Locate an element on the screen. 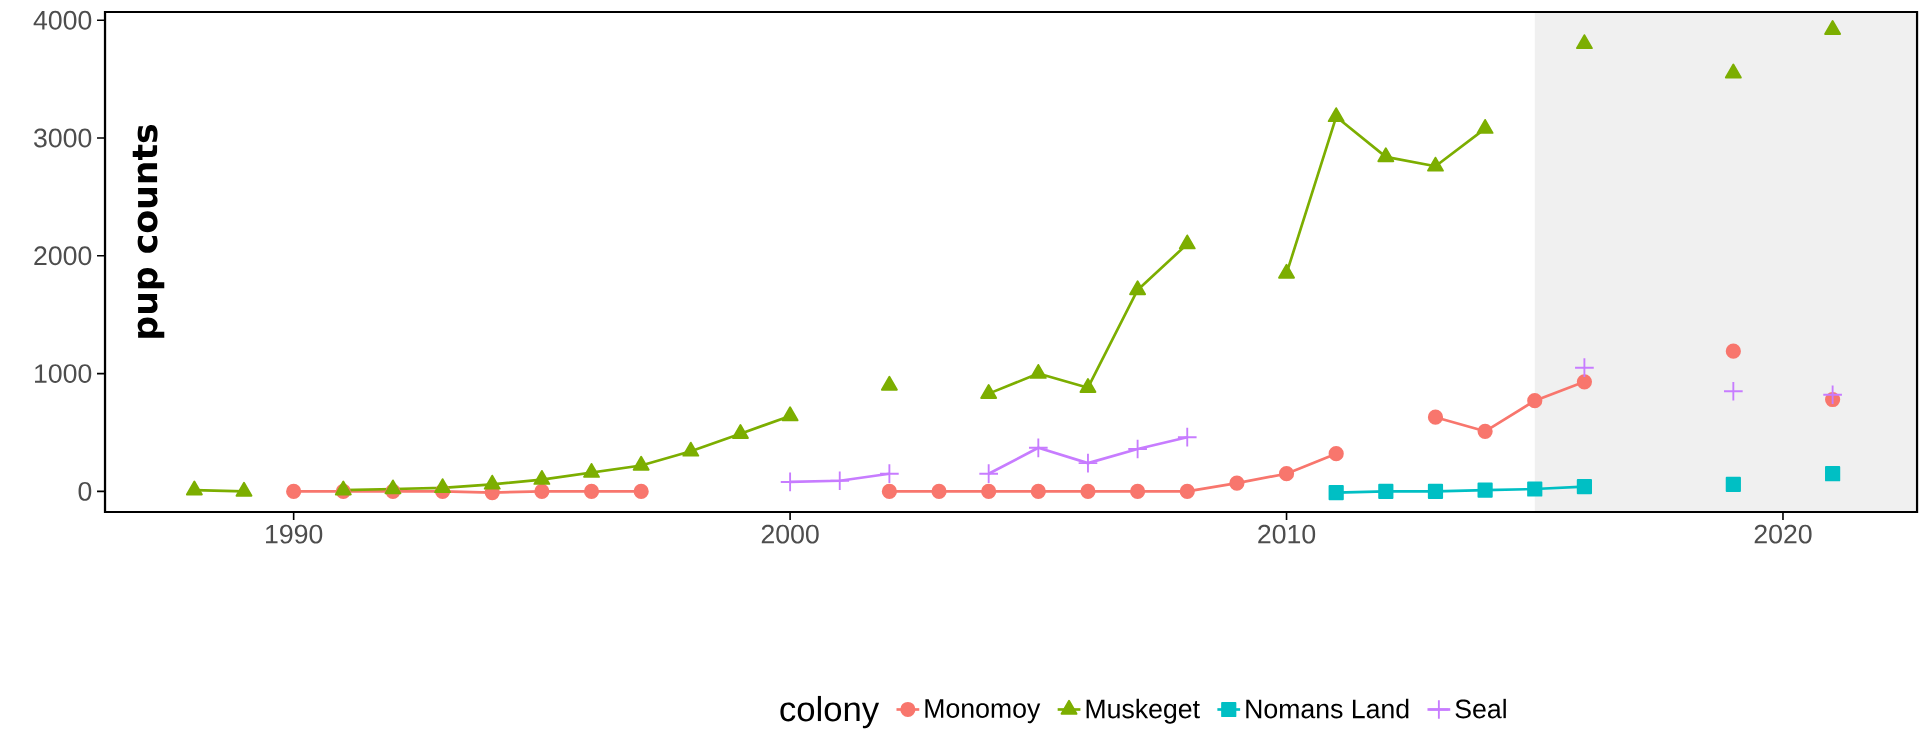  legend-label: Muskeget is located at coordinates (1143, 711).